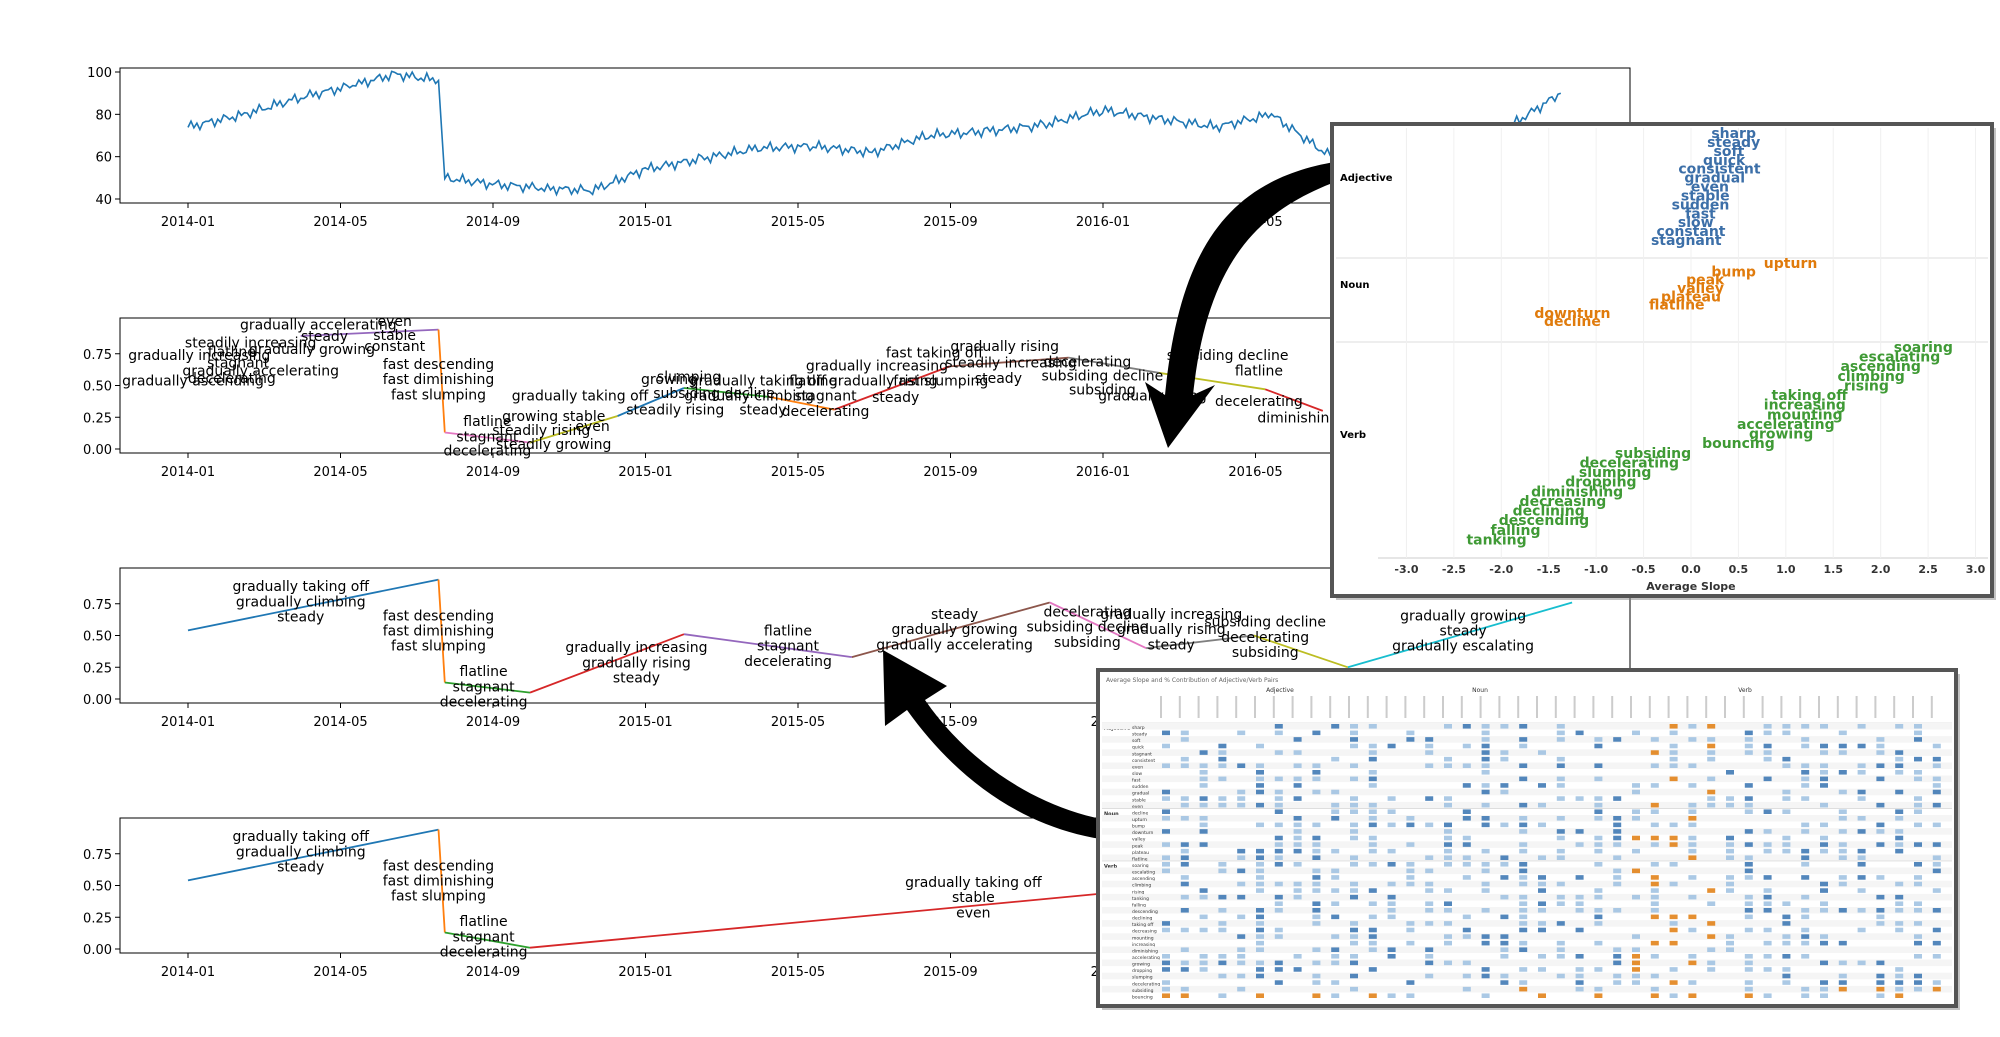  I want to click on segment-annotation: gradually growing, so click(312, 350).